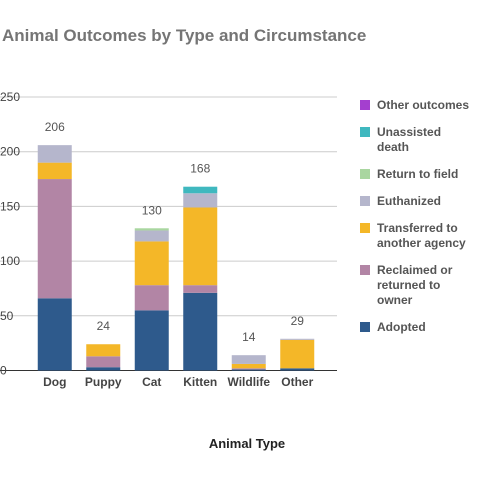 The height and width of the screenshot is (480, 480). I want to click on legend-label: Return to field, so click(417, 174).